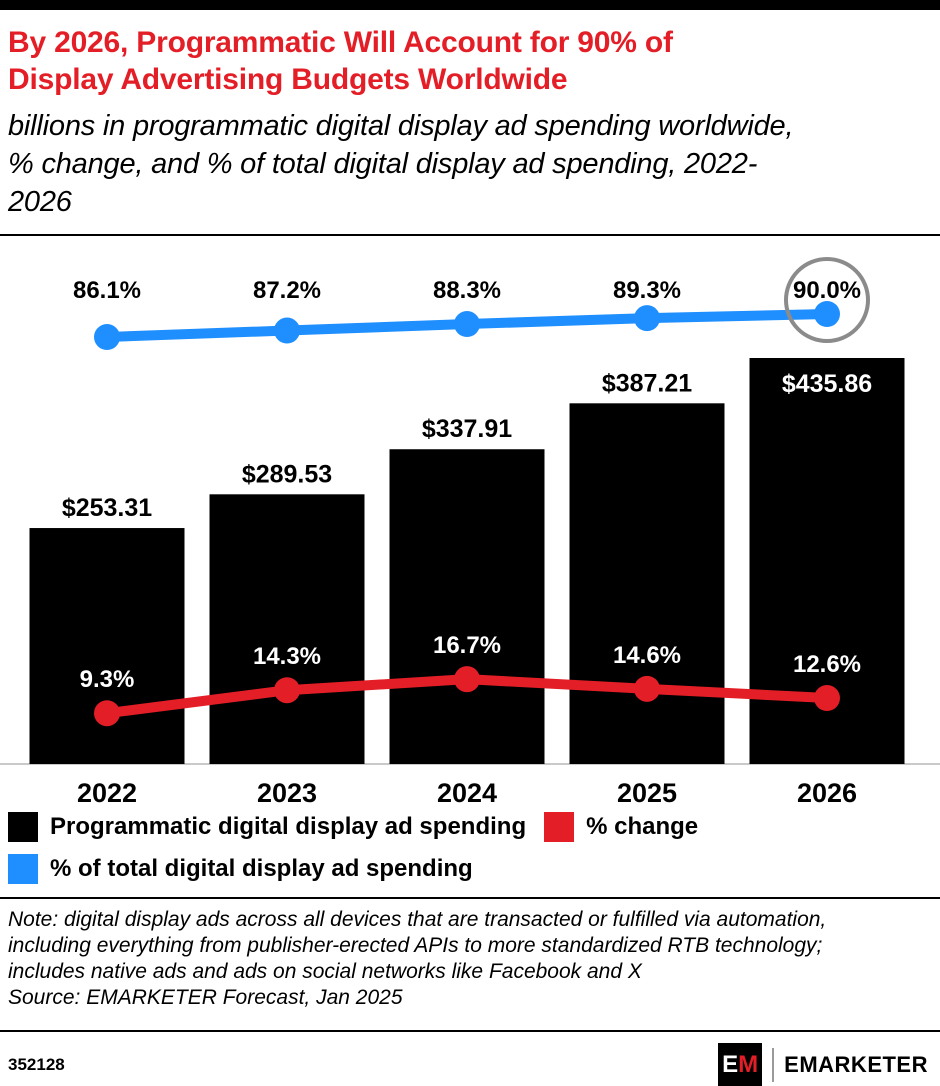 This screenshot has height=1086, width=940. I want to click on note-divider, so click(470, 898).